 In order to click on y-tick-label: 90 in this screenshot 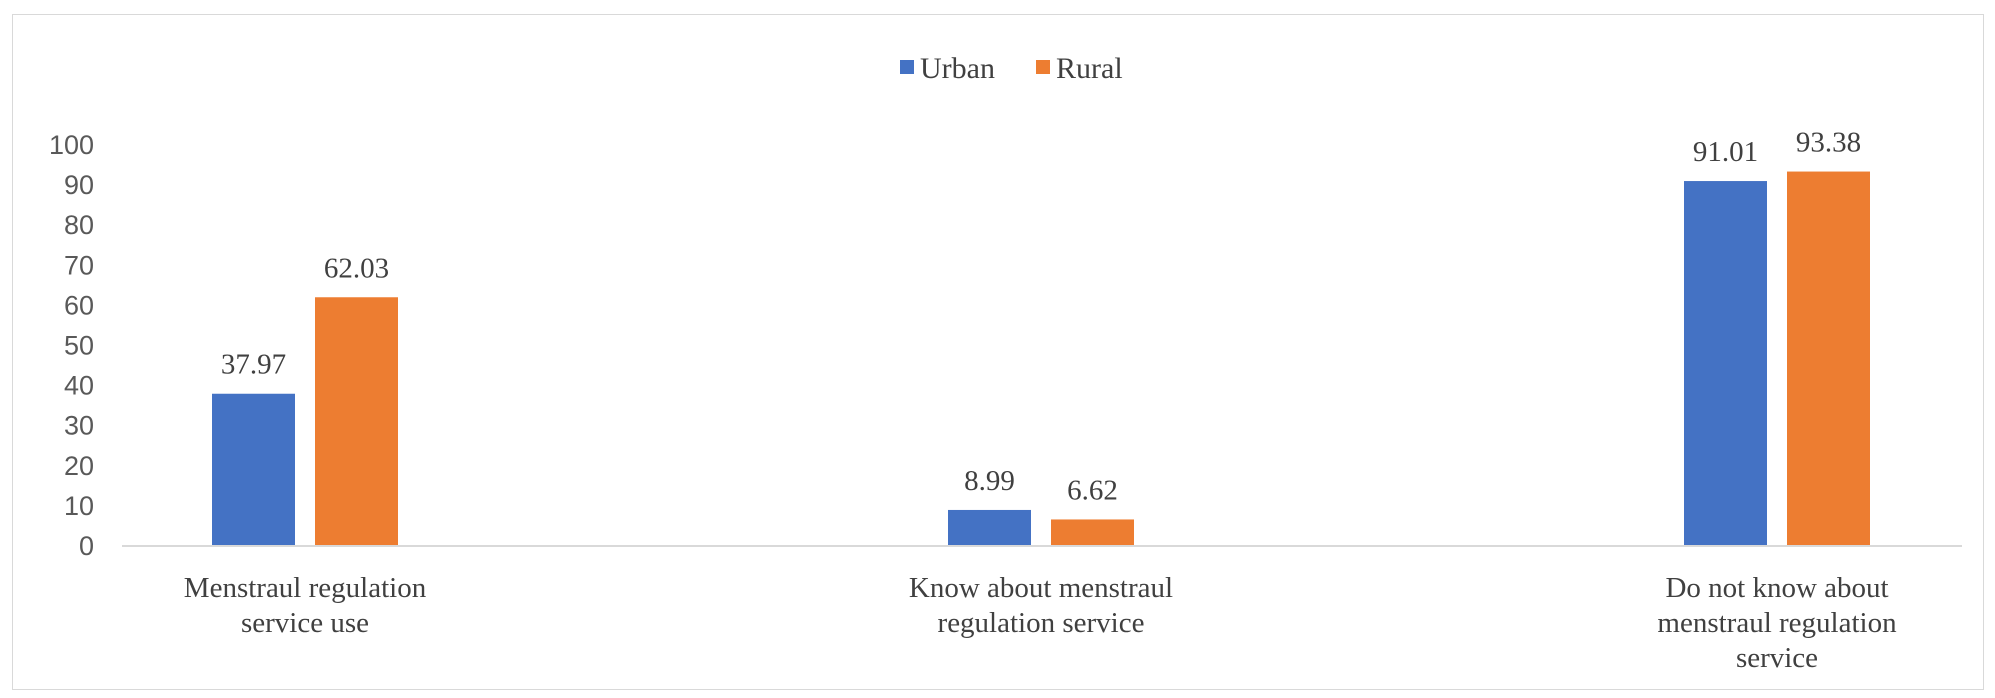, I will do `click(79, 185)`.